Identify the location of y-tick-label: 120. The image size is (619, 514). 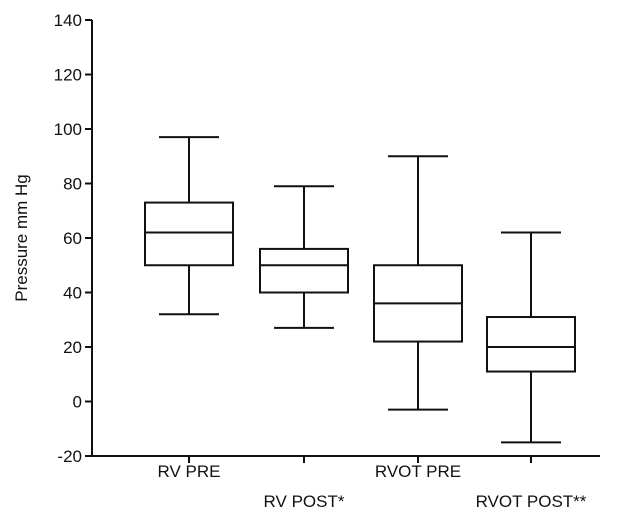
(68, 75).